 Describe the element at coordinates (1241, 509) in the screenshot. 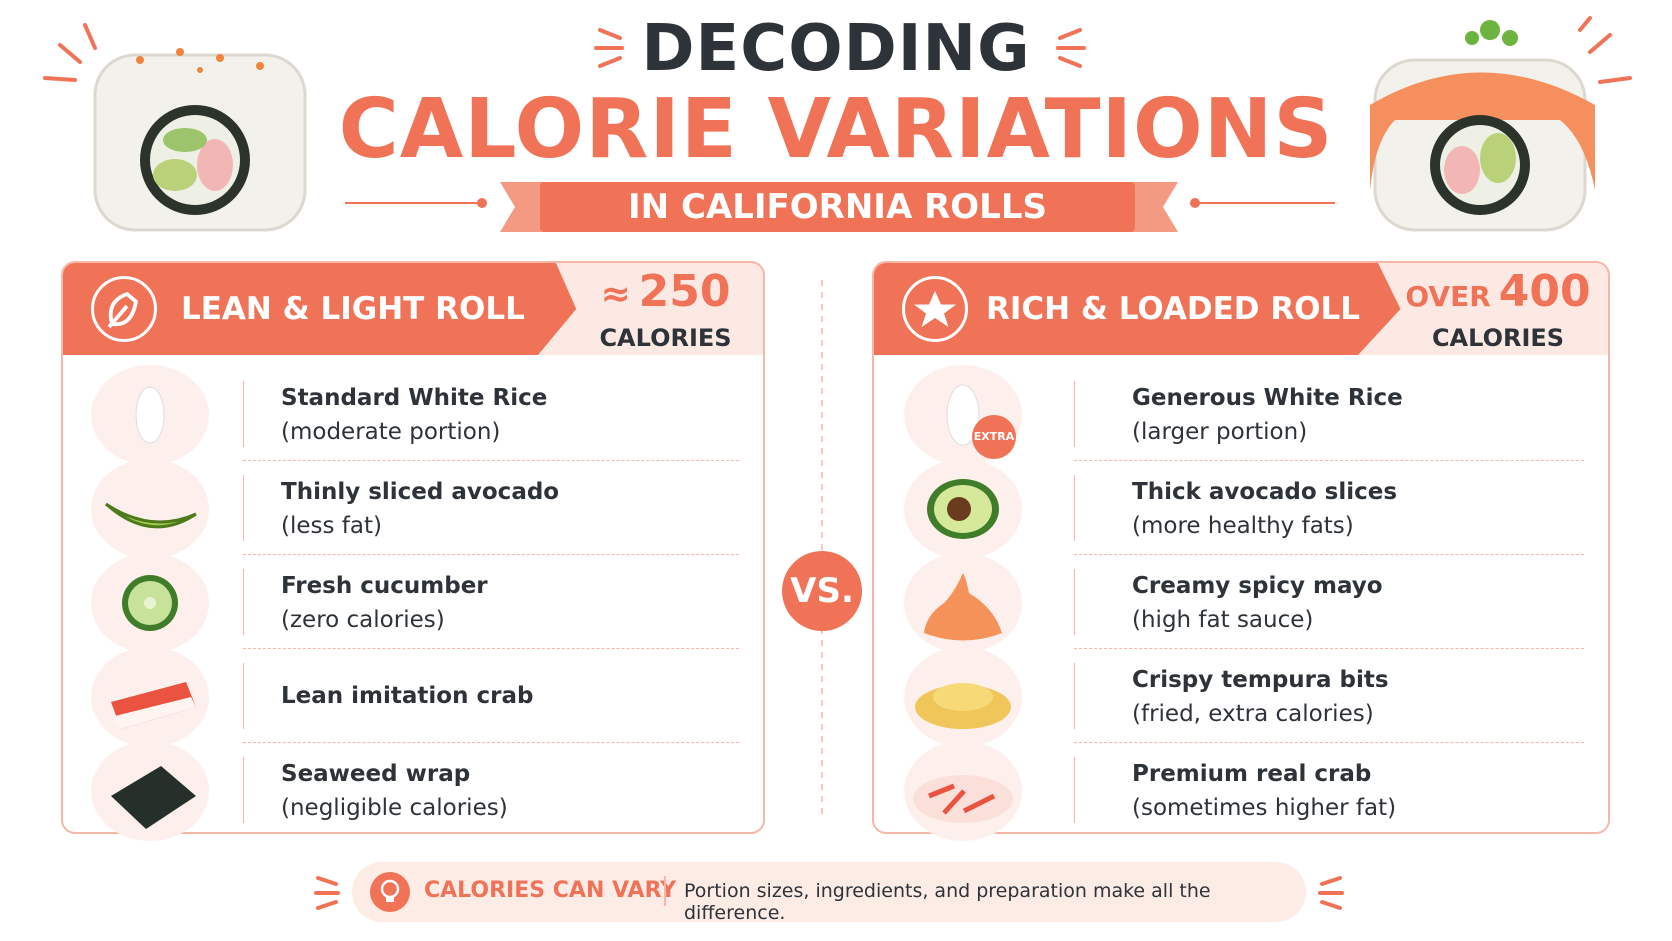

I see `ingredient-row: Thick avocado slices (more healthy fats)` at that location.